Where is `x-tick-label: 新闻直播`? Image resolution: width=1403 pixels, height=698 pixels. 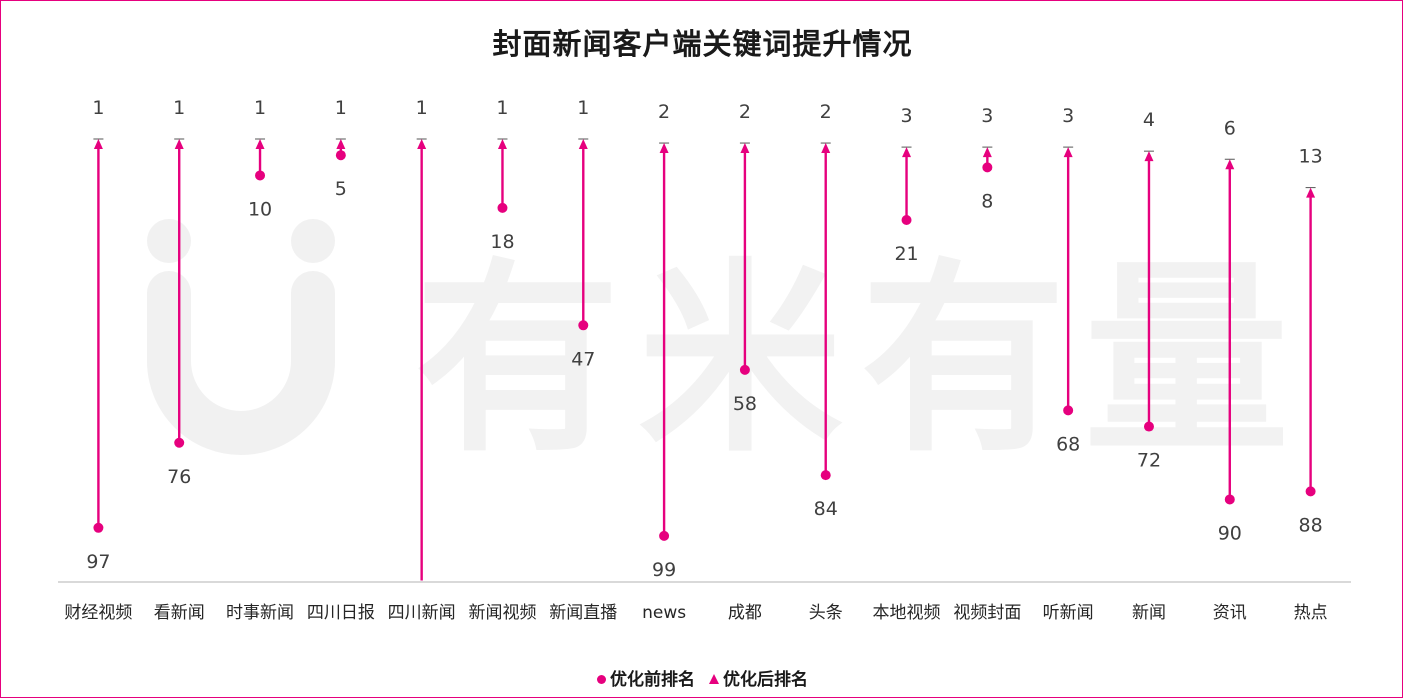 x-tick-label: 新闻直播 is located at coordinates (583, 613).